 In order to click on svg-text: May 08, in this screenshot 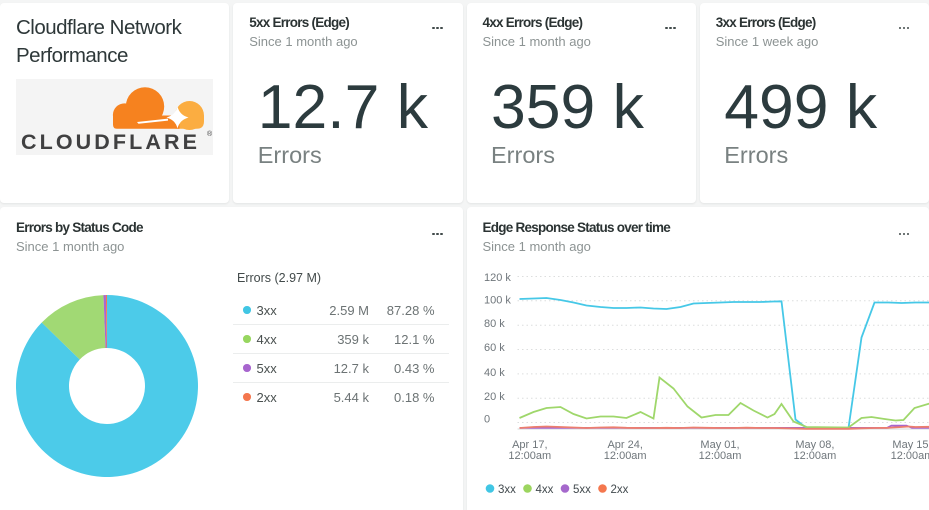, I will do `click(814, 445)`.